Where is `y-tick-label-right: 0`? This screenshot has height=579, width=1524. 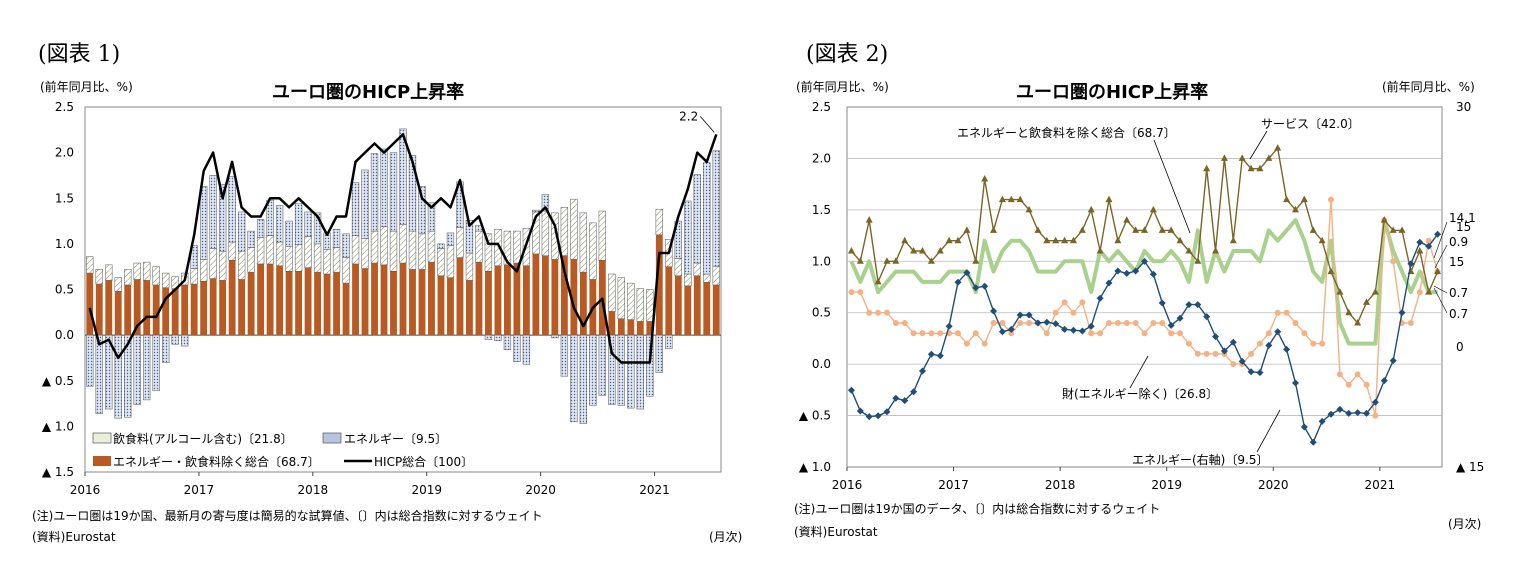
y-tick-label-right: 0 is located at coordinates (1460, 347).